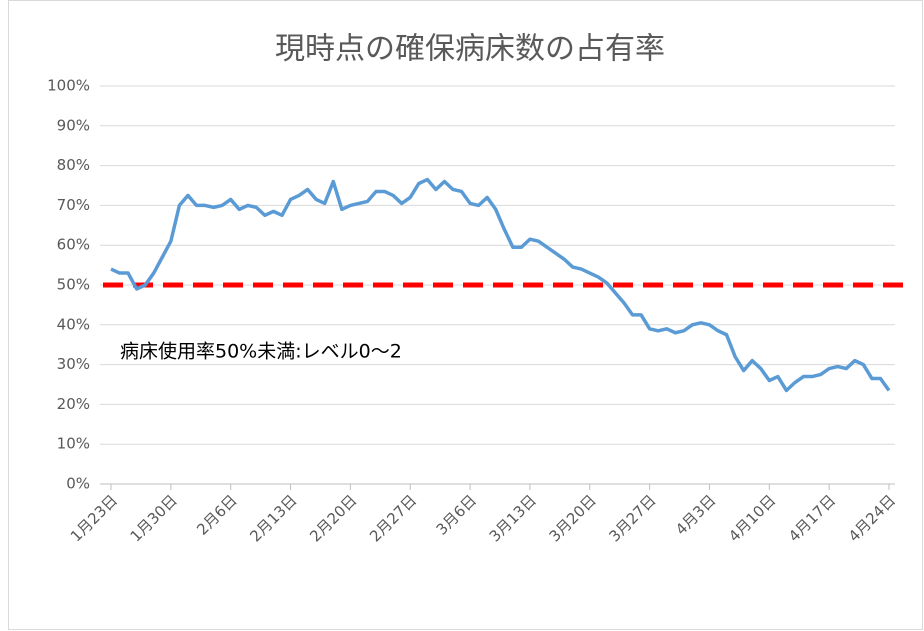 This screenshot has height=631, width=924. I want to click on chart-title: 現時点の確保病床数の占有率, so click(470, 49).